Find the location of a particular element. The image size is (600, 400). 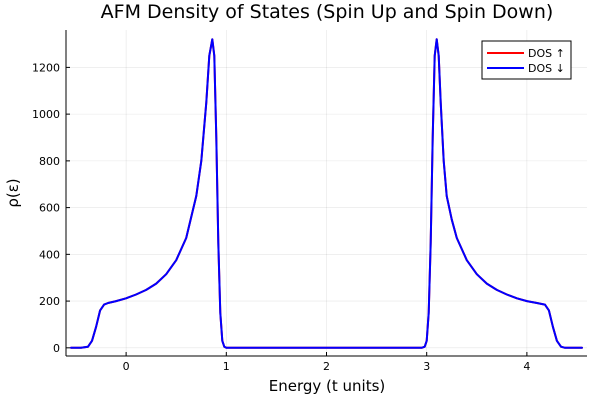

y-axis-label: ρ(ε) is located at coordinates (13, 192).